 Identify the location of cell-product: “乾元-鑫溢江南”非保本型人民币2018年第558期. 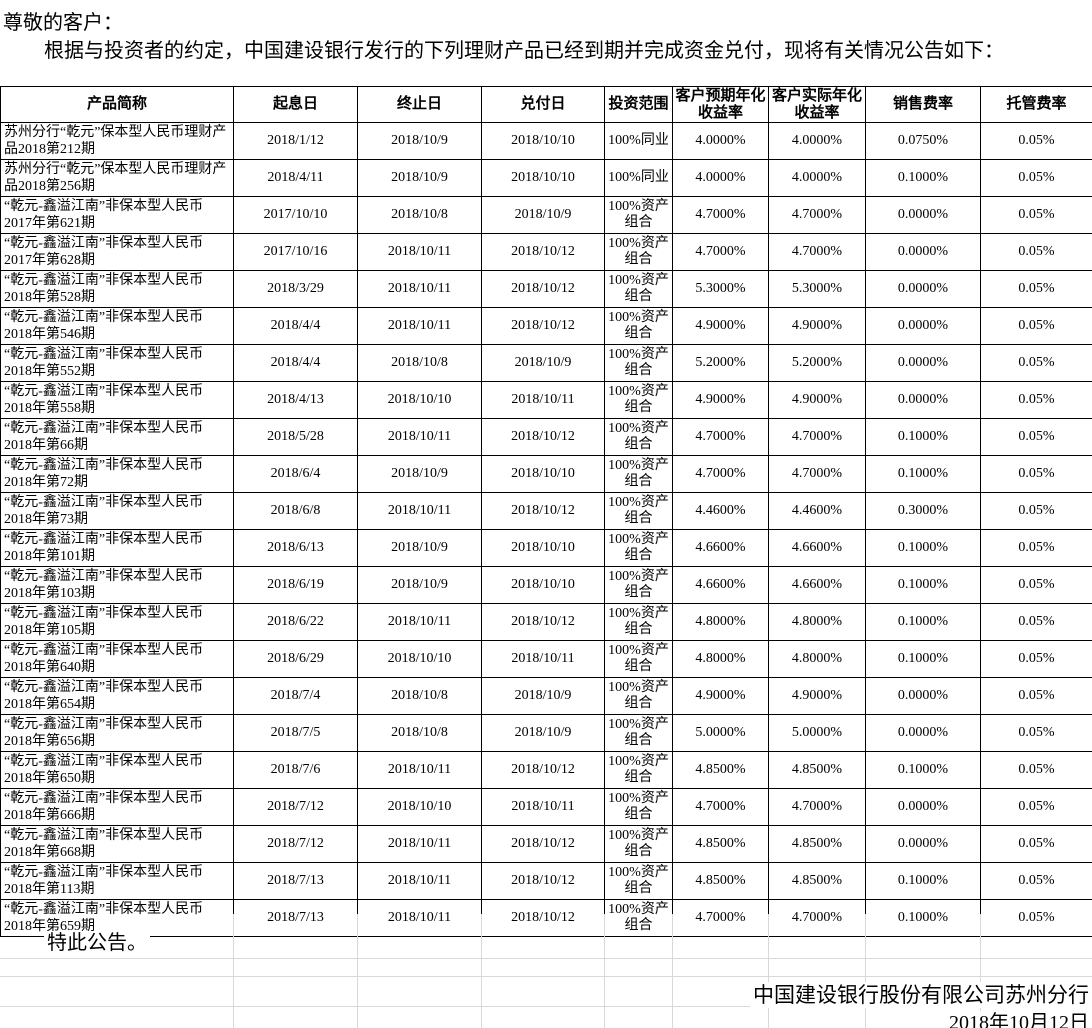
(117, 400).